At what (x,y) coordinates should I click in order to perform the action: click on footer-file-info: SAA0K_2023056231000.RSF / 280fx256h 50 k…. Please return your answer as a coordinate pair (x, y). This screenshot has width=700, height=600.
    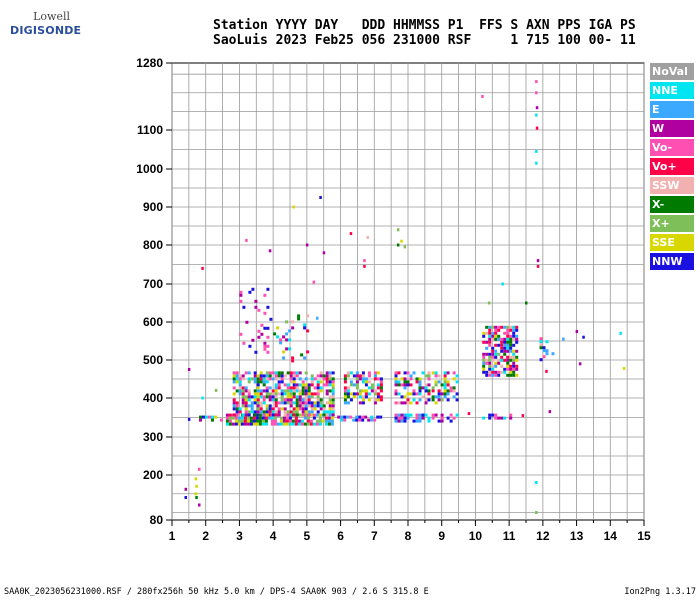
    Looking at the image, I should click on (216, 592).